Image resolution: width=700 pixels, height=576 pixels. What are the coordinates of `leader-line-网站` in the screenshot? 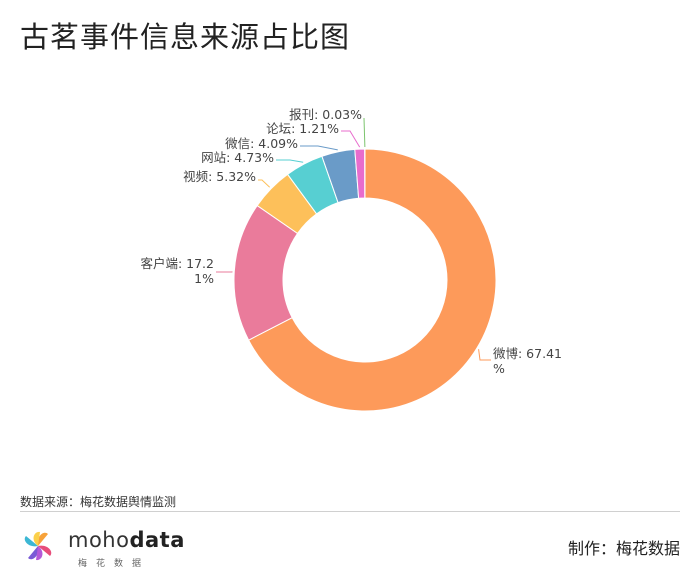 It's located at (290, 161).